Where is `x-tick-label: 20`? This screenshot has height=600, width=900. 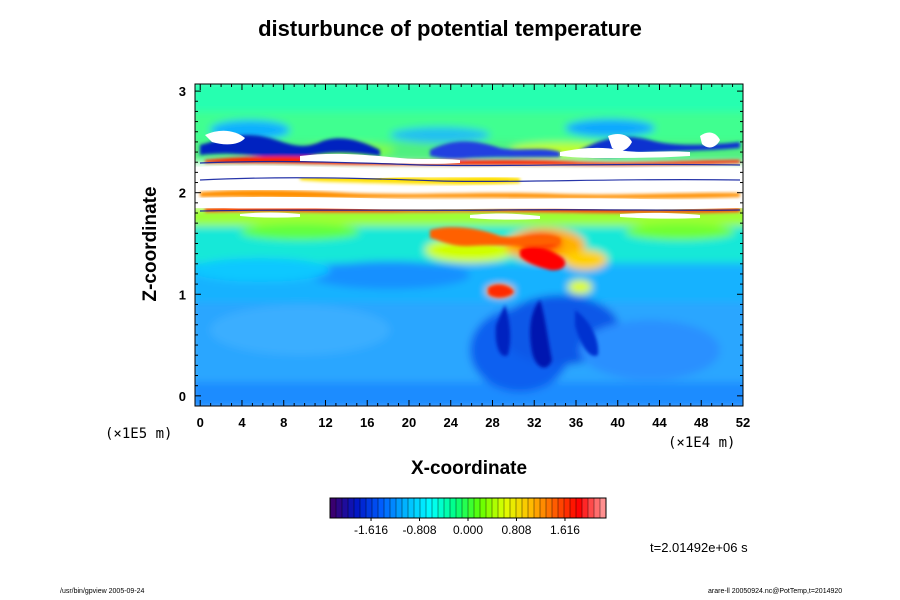
x-tick-label: 20 is located at coordinates (409, 422).